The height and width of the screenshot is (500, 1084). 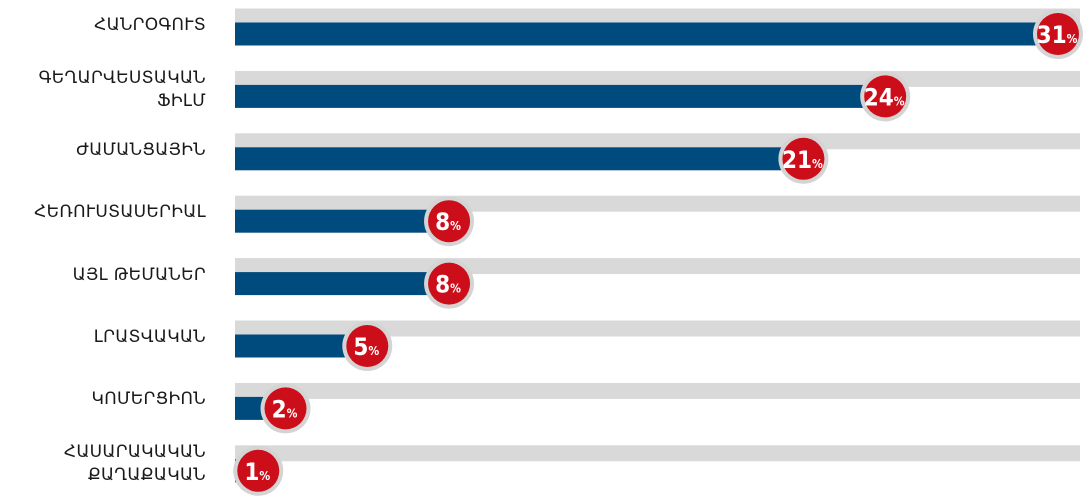 What do you see at coordinates (122, 89) in the screenshot?
I see `category-label: ԳԵՂԱՐՎԵՍՏԱԿԱՆ ՖԻԼՄ` at bounding box center [122, 89].